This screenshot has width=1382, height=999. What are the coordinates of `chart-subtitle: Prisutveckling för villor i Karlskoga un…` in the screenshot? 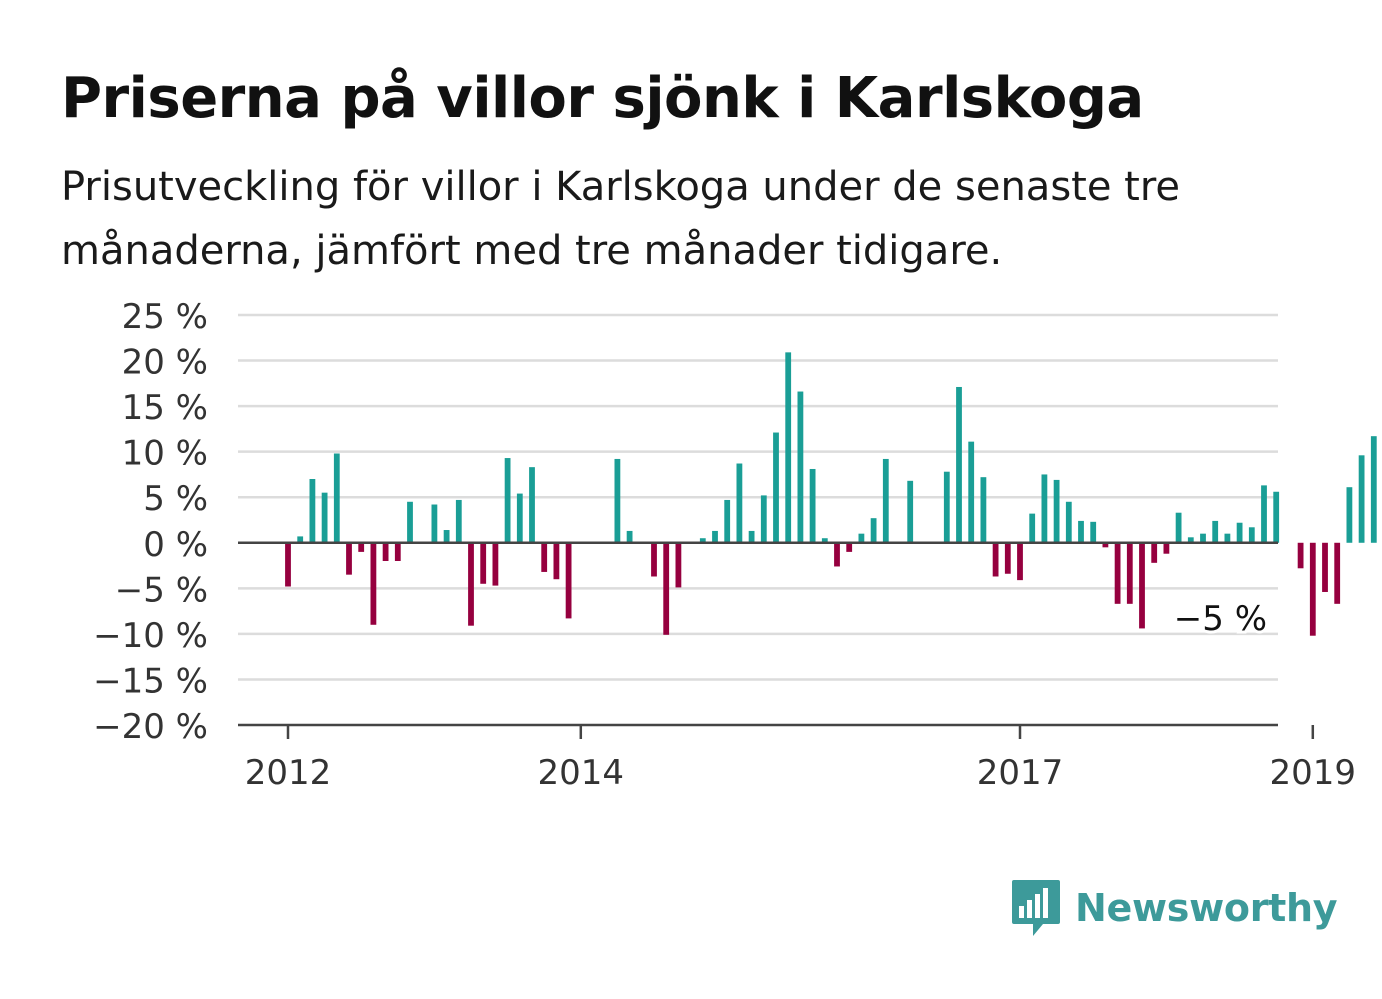 It's located at (621, 219).